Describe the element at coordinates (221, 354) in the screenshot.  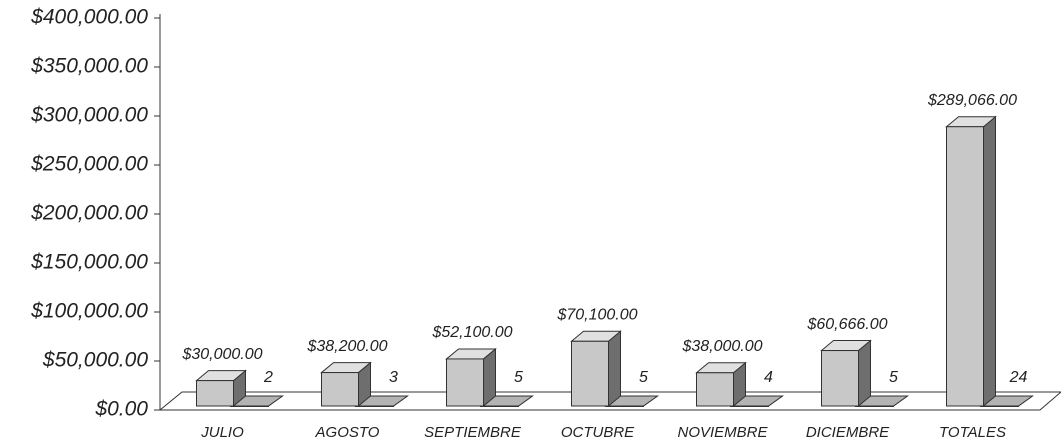
I see `data-label: $30,000.00` at that location.